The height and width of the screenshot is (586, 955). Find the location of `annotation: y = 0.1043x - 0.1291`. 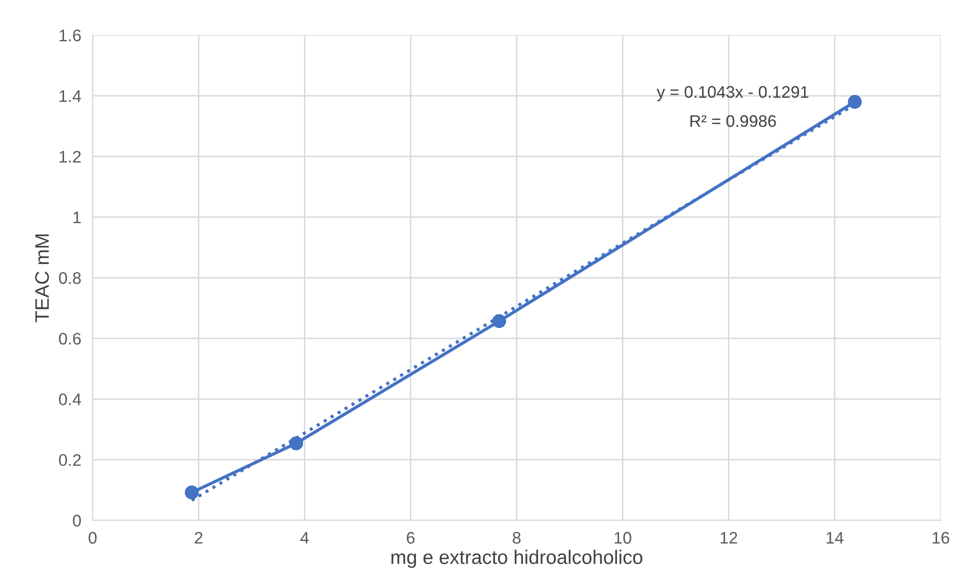

annotation: y = 0.1043x - 0.1291 is located at coordinates (732, 94).